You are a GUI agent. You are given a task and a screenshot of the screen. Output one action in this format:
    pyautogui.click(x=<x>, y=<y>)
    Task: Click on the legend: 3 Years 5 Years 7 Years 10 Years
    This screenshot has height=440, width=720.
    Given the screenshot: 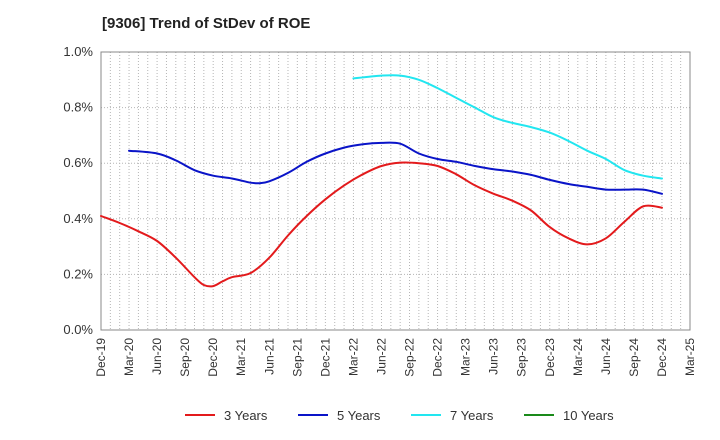 What is the action you would take?
    pyautogui.click(x=399, y=415)
    